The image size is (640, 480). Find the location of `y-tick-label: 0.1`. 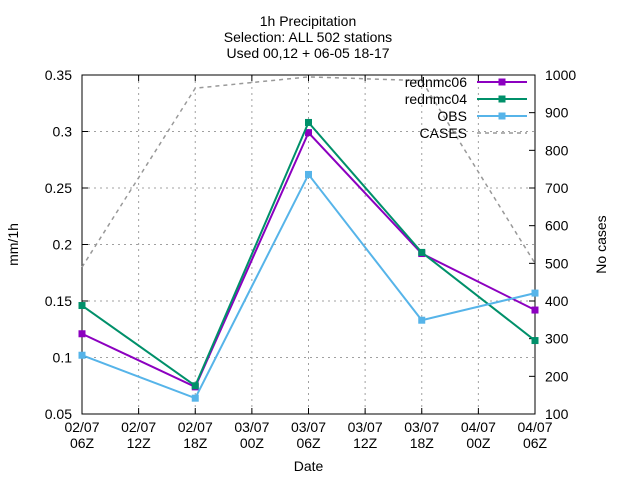

y-tick-label: 0.1 is located at coordinates (63, 358).